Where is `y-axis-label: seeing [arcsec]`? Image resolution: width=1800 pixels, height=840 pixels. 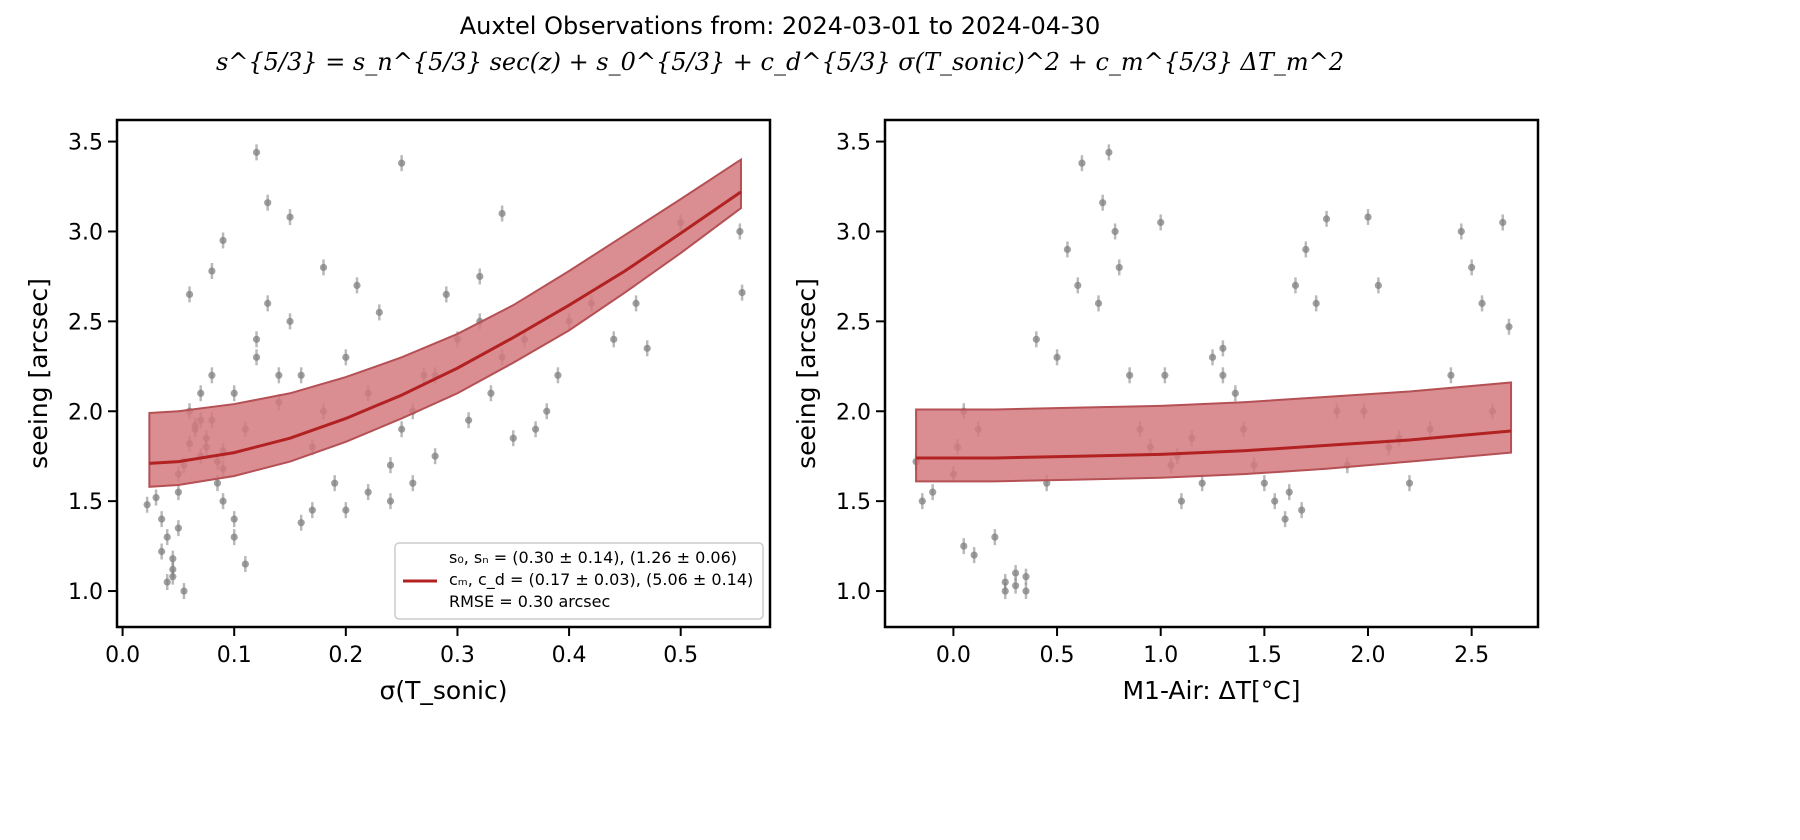 y-axis-label: seeing [arcsec] is located at coordinates (806, 373).